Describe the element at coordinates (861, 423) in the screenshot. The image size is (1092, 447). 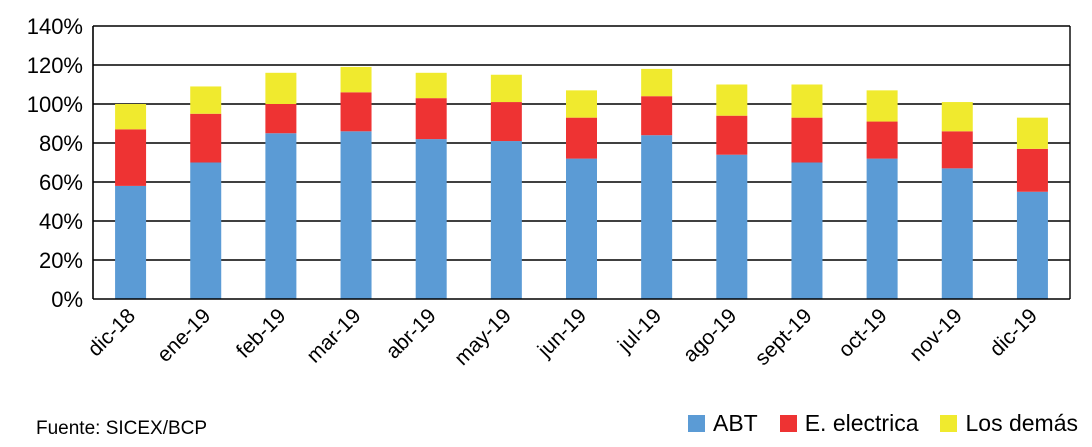
I see `legend-label-e-electrica: E. electrica` at that location.